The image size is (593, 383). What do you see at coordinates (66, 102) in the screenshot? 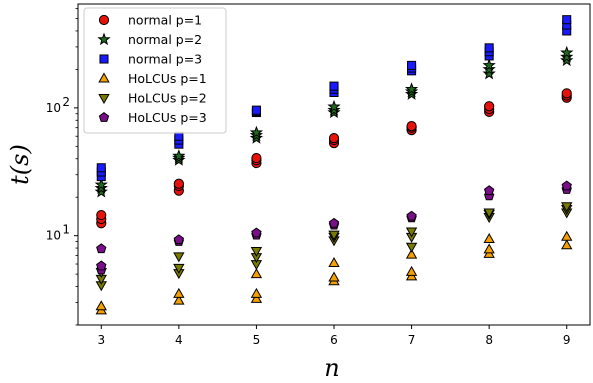
I see `y-tick-label-exponent: 2` at bounding box center [66, 102].